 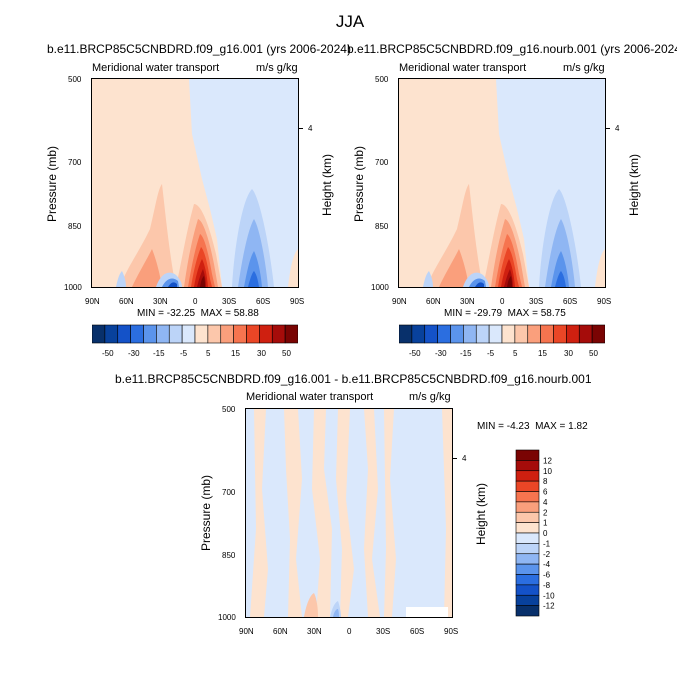 What do you see at coordinates (75, 162) in the screenshot?
I see `panel1-ytick-700: 700` at bounding box center [75, 162].